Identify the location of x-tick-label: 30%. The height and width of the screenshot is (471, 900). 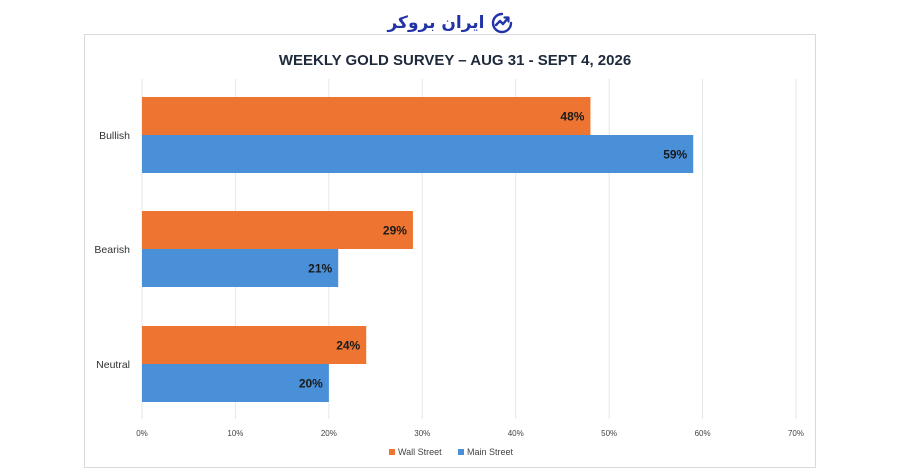
(422, 433).